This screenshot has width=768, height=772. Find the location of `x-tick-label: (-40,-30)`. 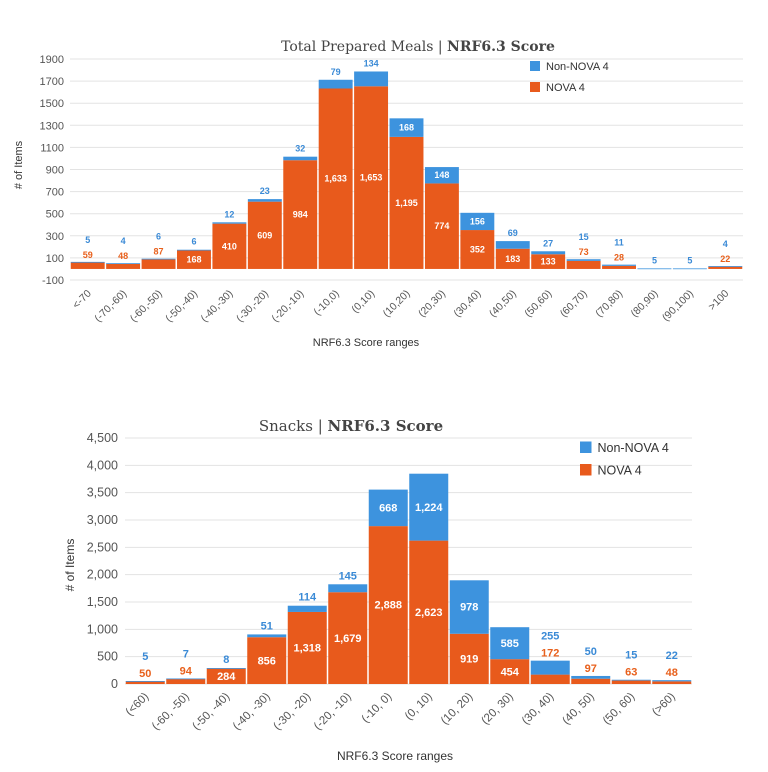

x-tick-label: (-40,-30) is located at coordinates (217, 306).